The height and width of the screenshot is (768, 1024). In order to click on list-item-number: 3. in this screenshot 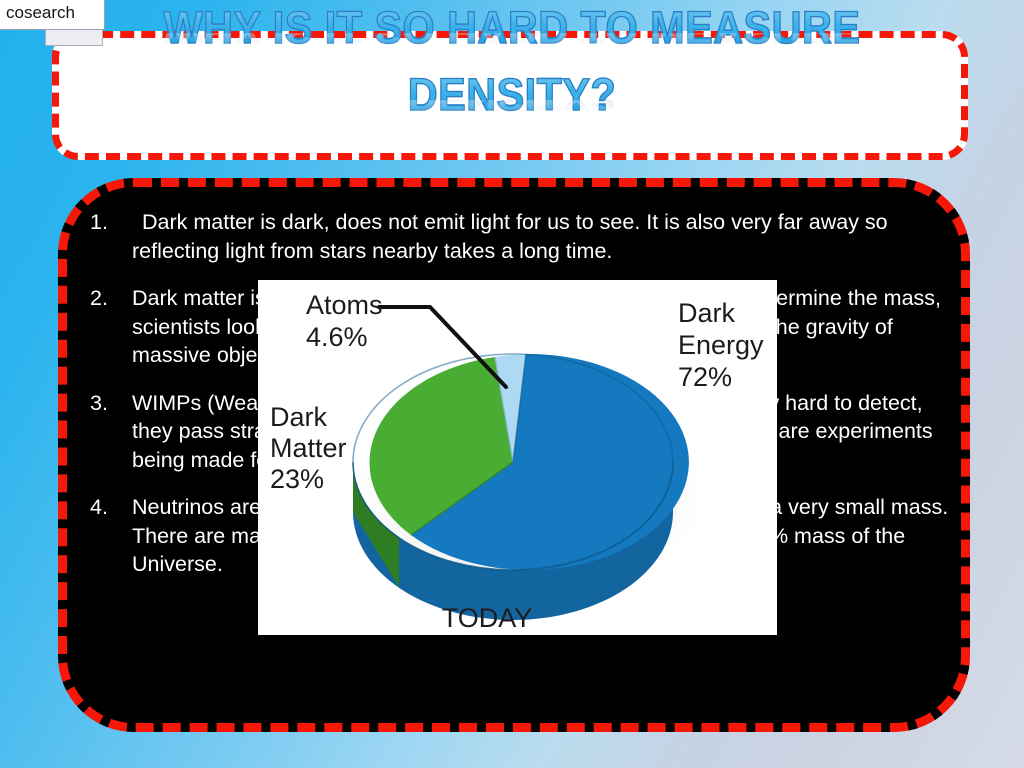, I will do `click(99, 402)`.